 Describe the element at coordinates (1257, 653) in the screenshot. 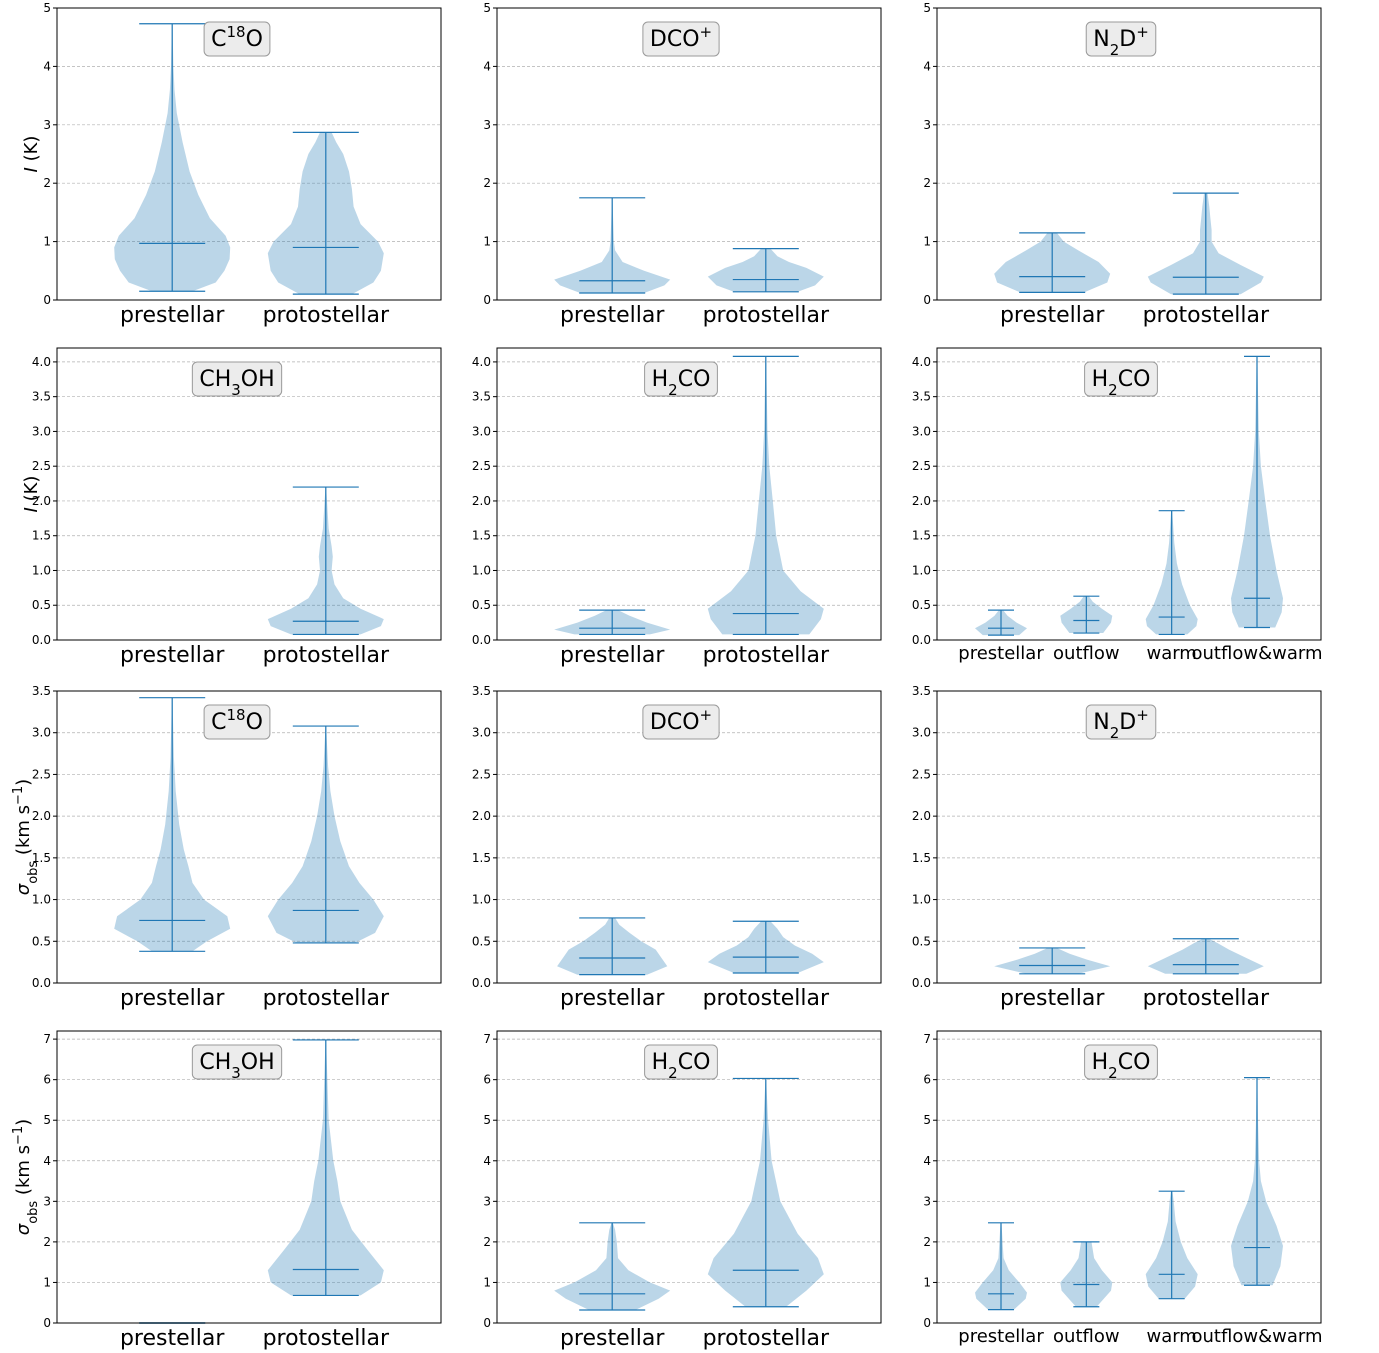

I see `x-tick-label: outflow&warm` at that location.